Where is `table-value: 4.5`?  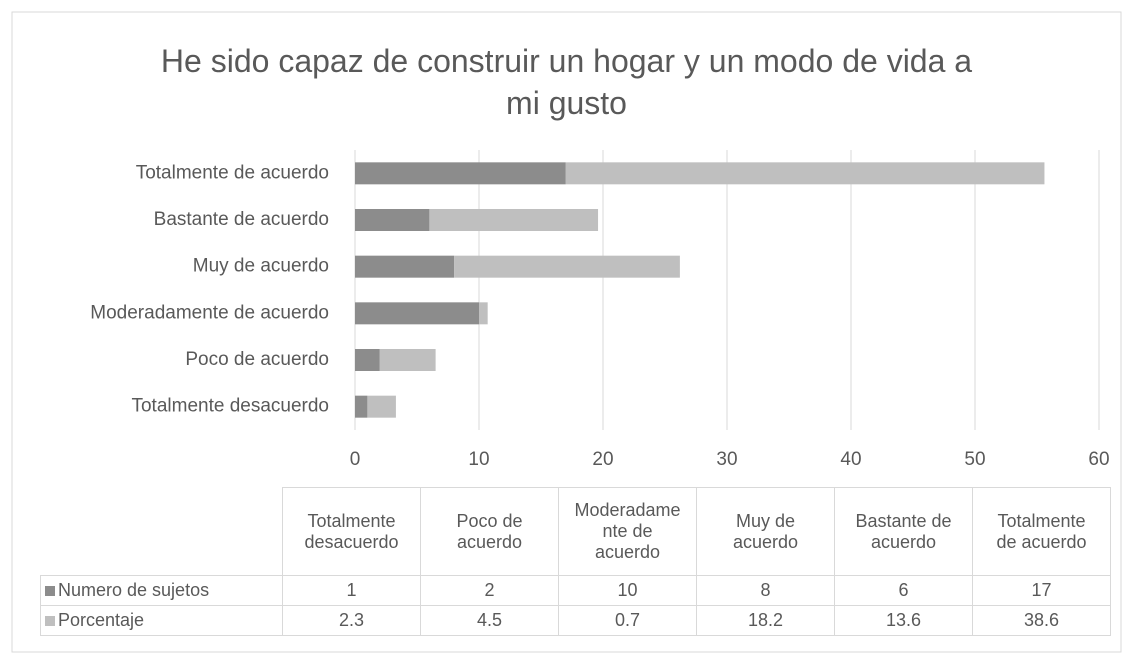
table-value: 4.5 is located at coordinates (489, 620).